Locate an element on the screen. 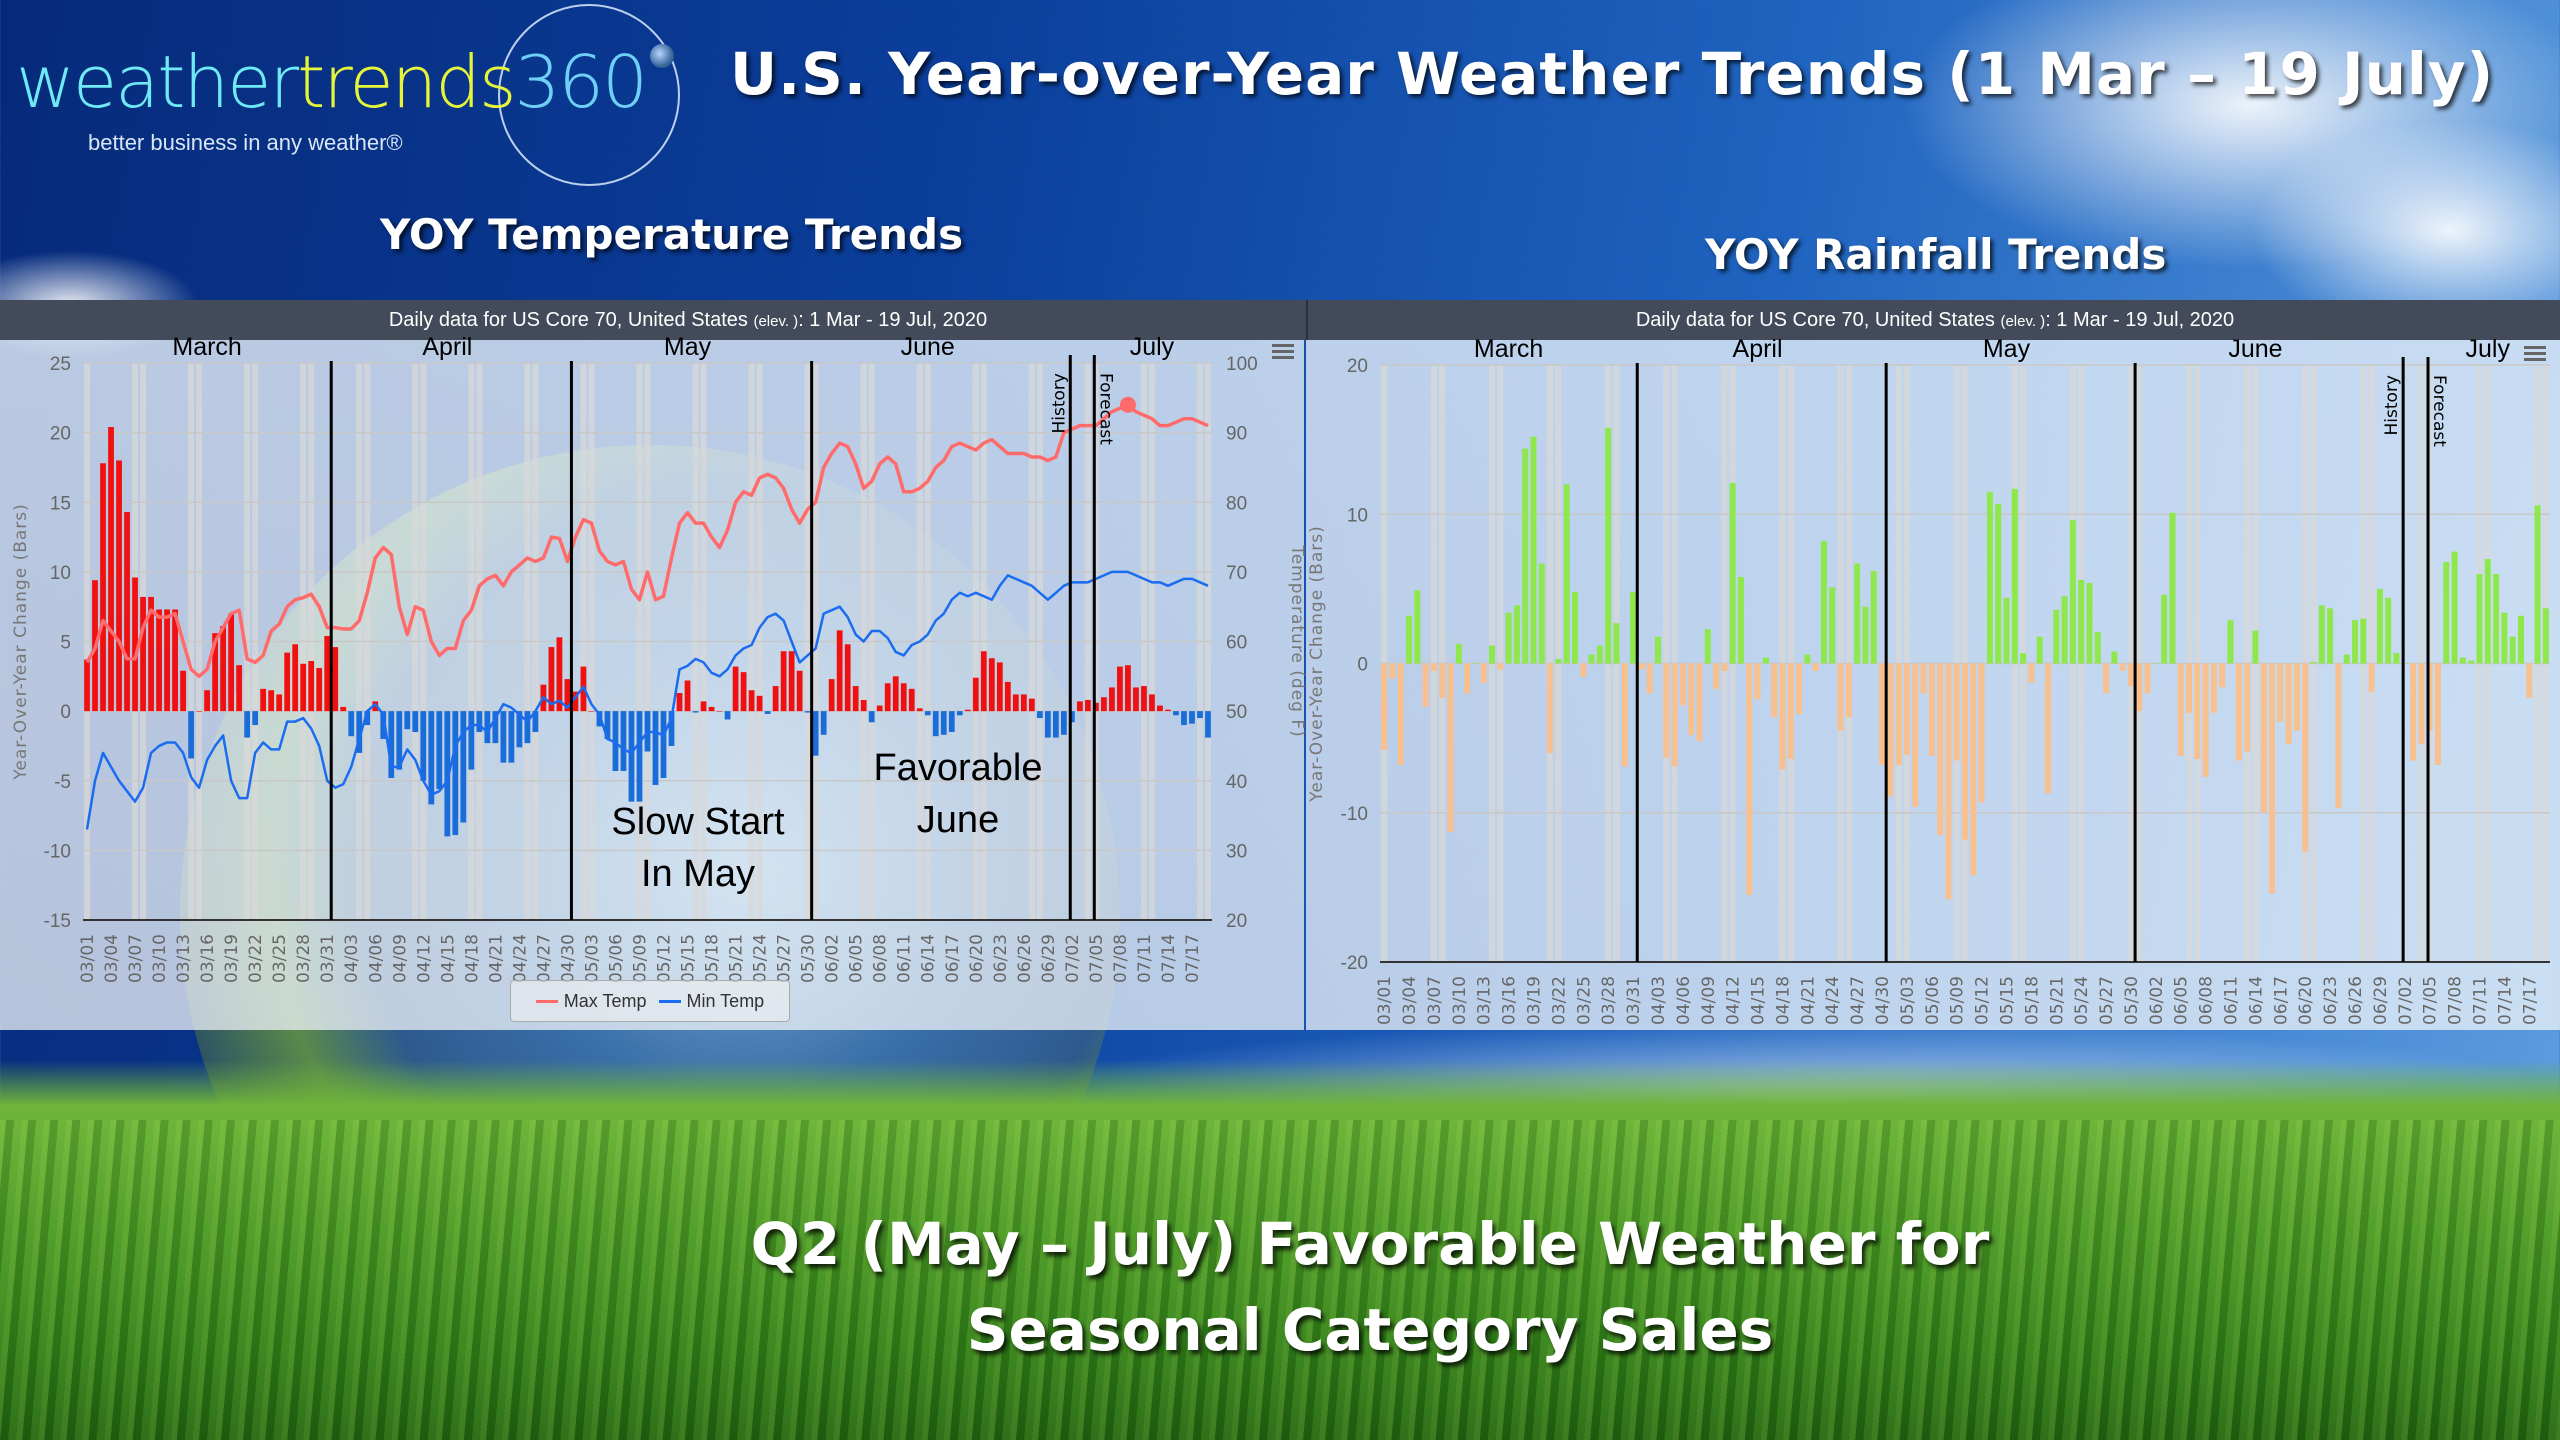 The image size is (2560, 1440). x-tick-label: 03/22 is located at coordinates (1559, 1000).